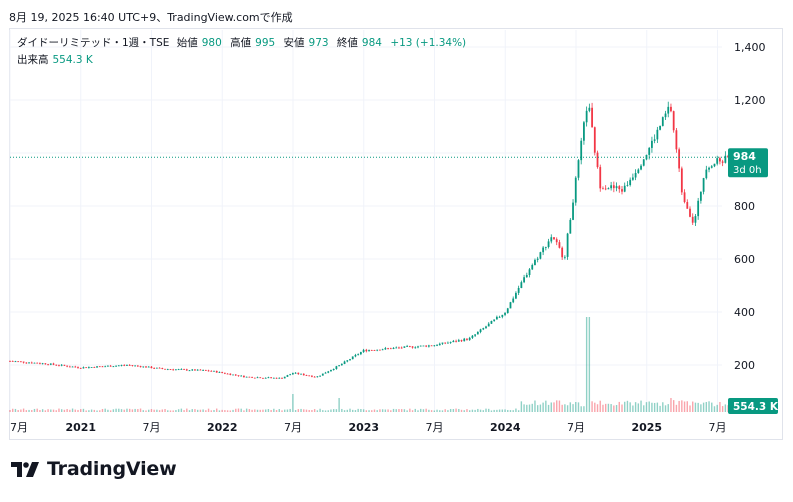 The height and width of the screenshot is (502, 793). Describe the element at coordinates (187, 43) in the screenshot. I see `open-label: 始値` at that location.